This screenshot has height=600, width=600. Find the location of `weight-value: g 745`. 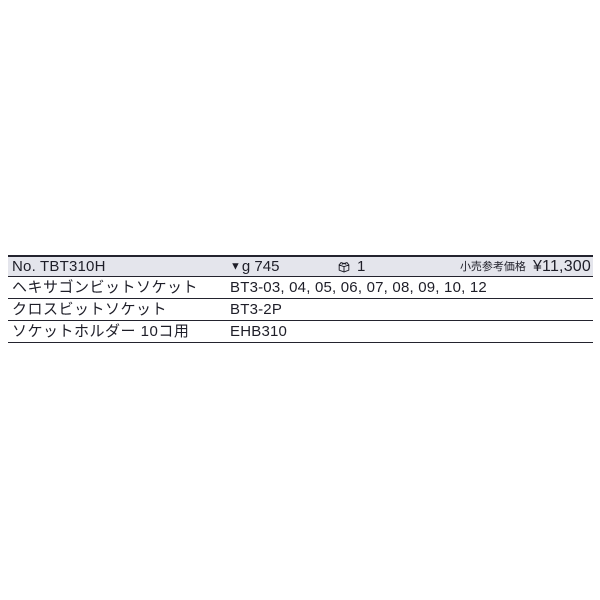

weight-value: g 745 is located at coordinates (260, 266).